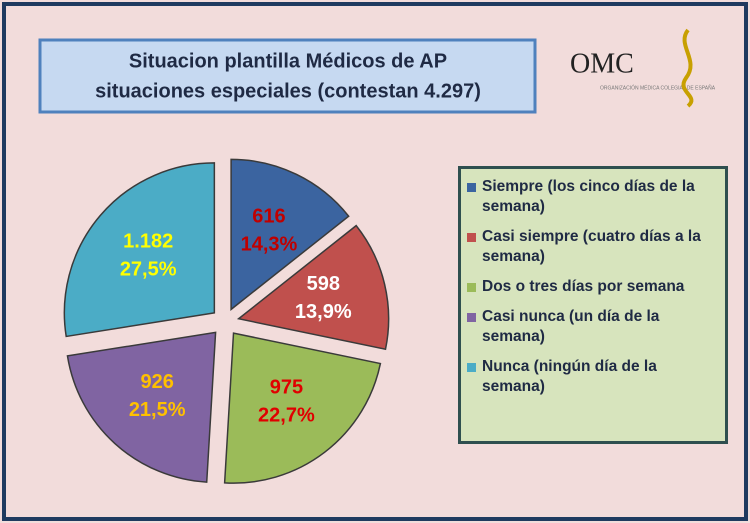 The image size is (750, 523). I want to click on legend-entry: Nunca (ningún día de la semana), so click(593, 377).